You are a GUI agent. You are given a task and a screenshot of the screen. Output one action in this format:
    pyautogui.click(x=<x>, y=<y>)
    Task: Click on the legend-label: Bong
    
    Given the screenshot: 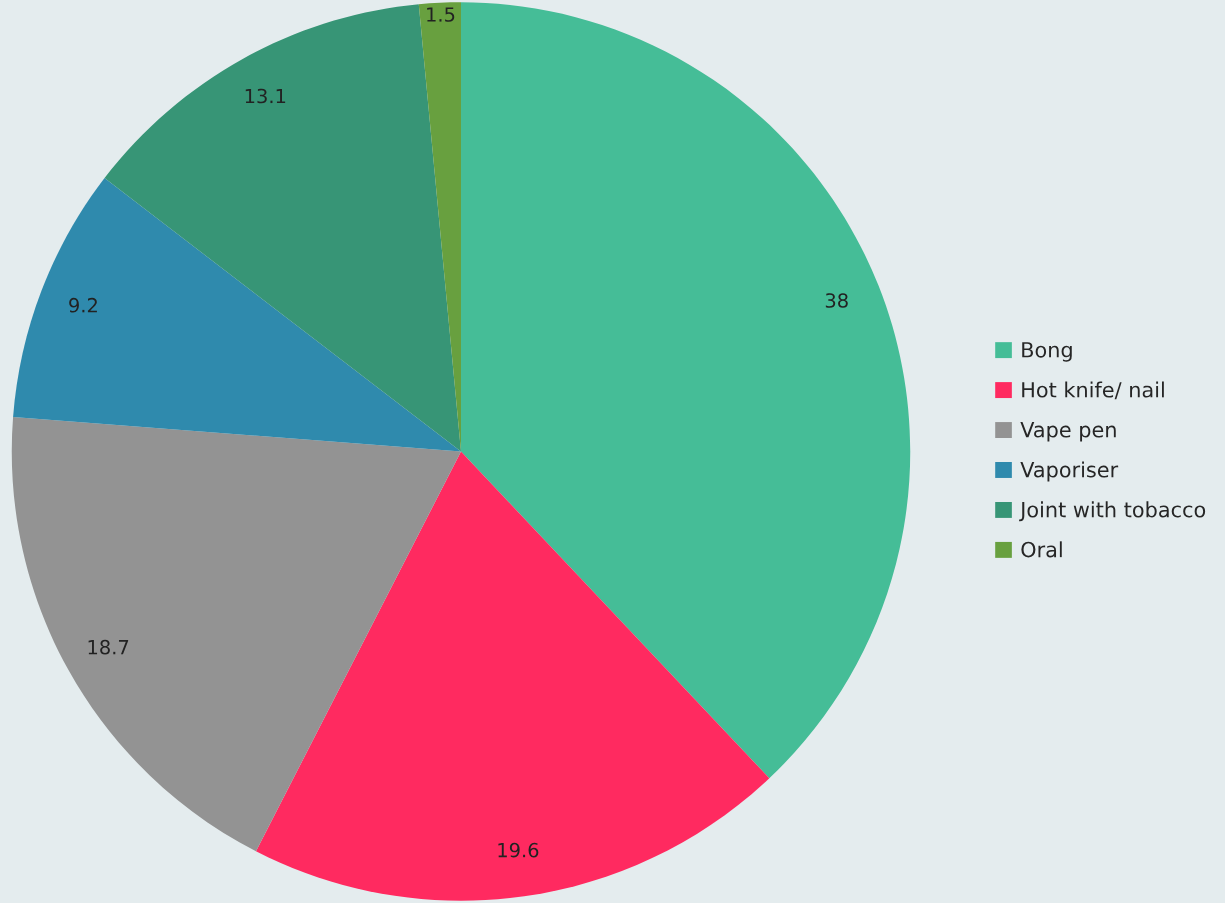 What is the action you would take?
    pyautogui.click(x=1047, y=352)
    